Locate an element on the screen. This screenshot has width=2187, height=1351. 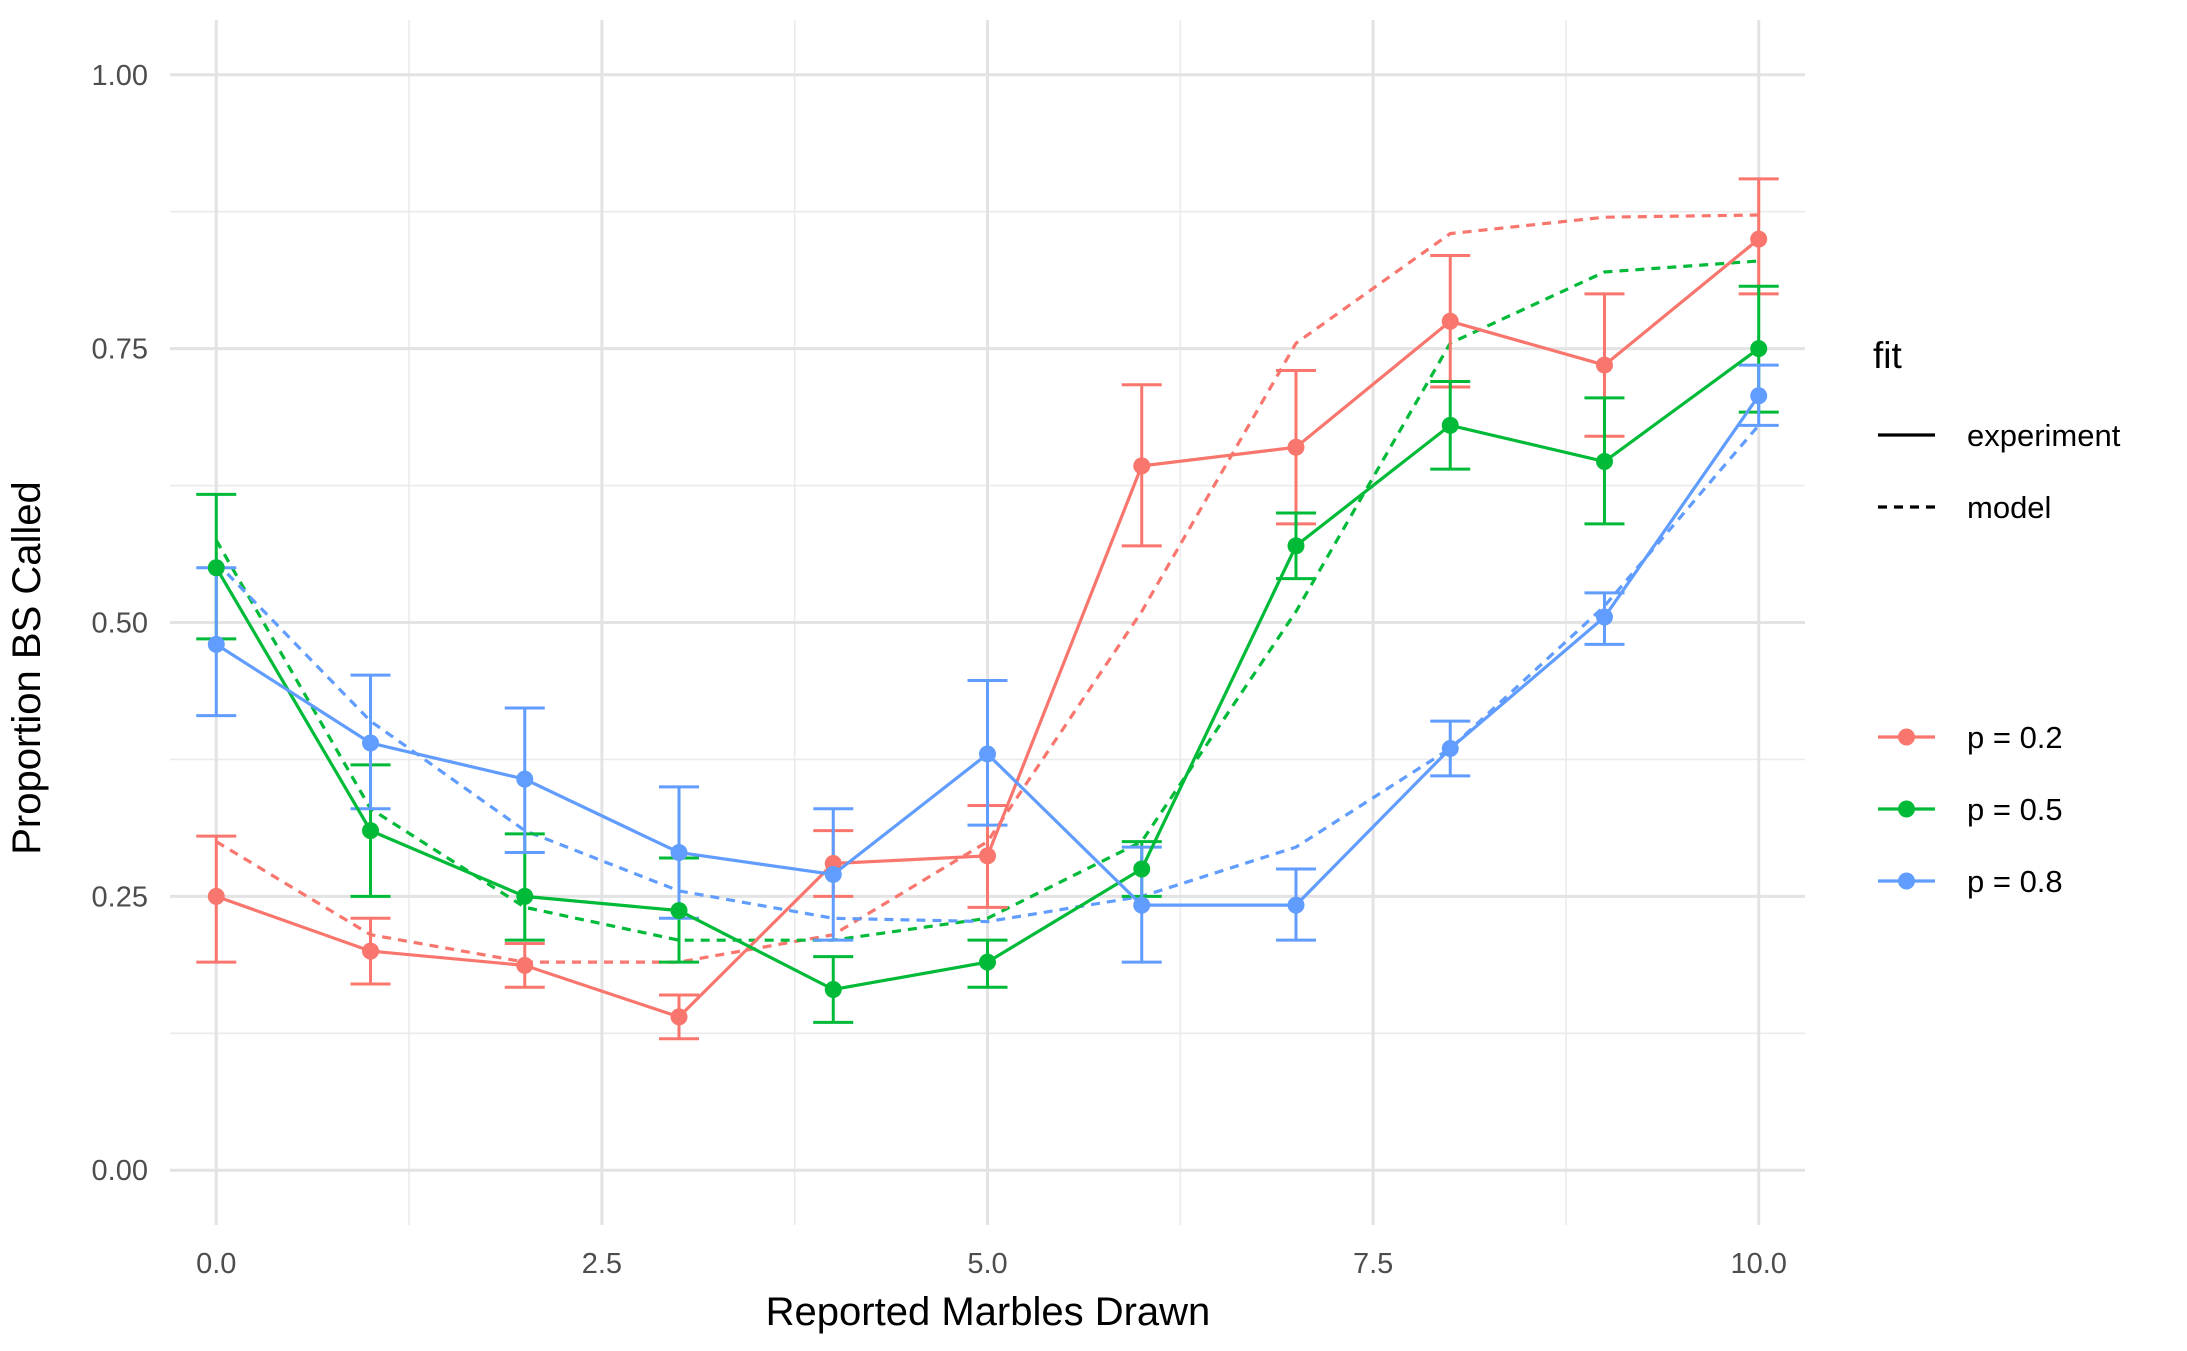
y-tick-labels: 0.00 0.25 0.50 0.75 1.00 is located at coordinates (120, 623).